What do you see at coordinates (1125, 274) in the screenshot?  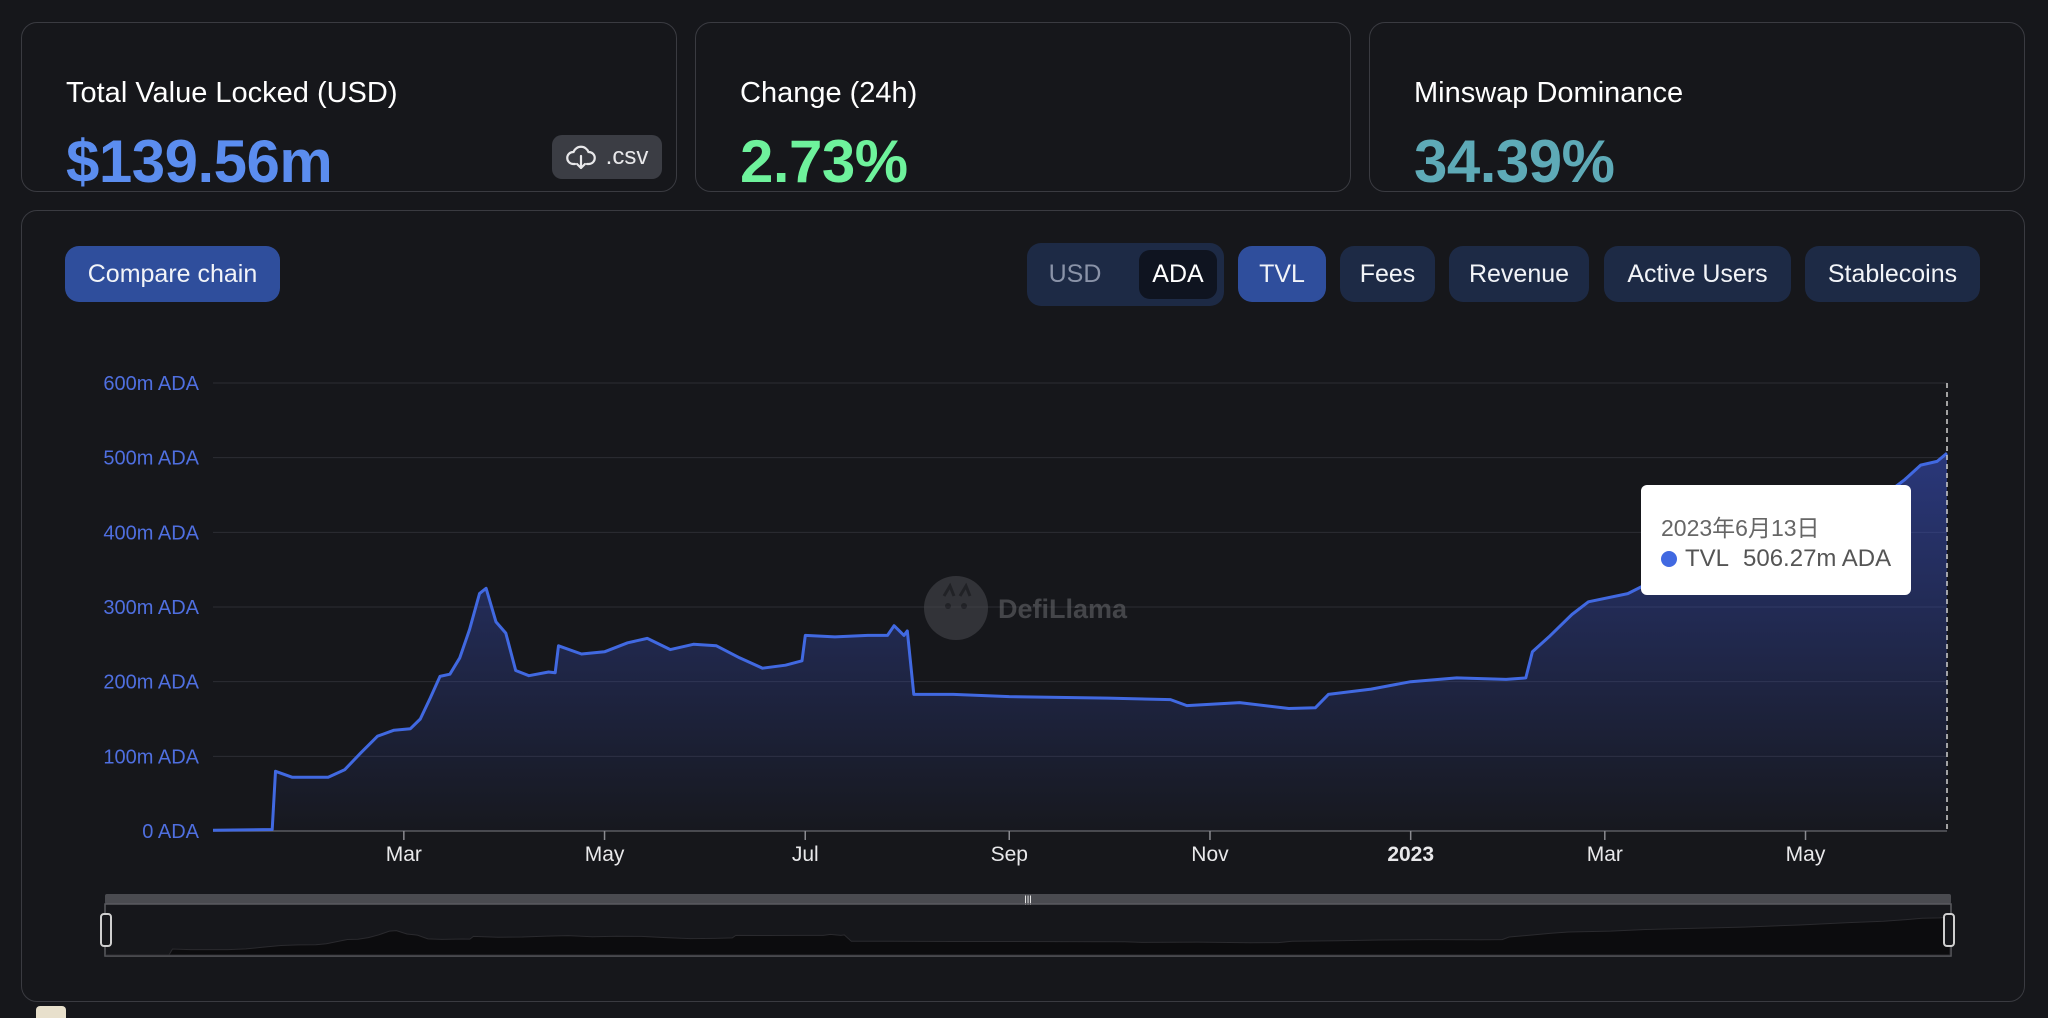 I see `currency-toggle: USD ADA` at bounding box center [1125, 274].